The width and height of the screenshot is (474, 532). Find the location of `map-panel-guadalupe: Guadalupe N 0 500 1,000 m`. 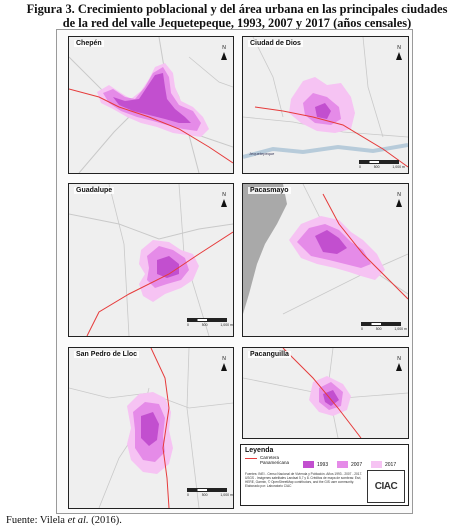

map-panel-guadalupe: Guadalupe N 0 500 1,000 m is located at coordinates (151, 260).